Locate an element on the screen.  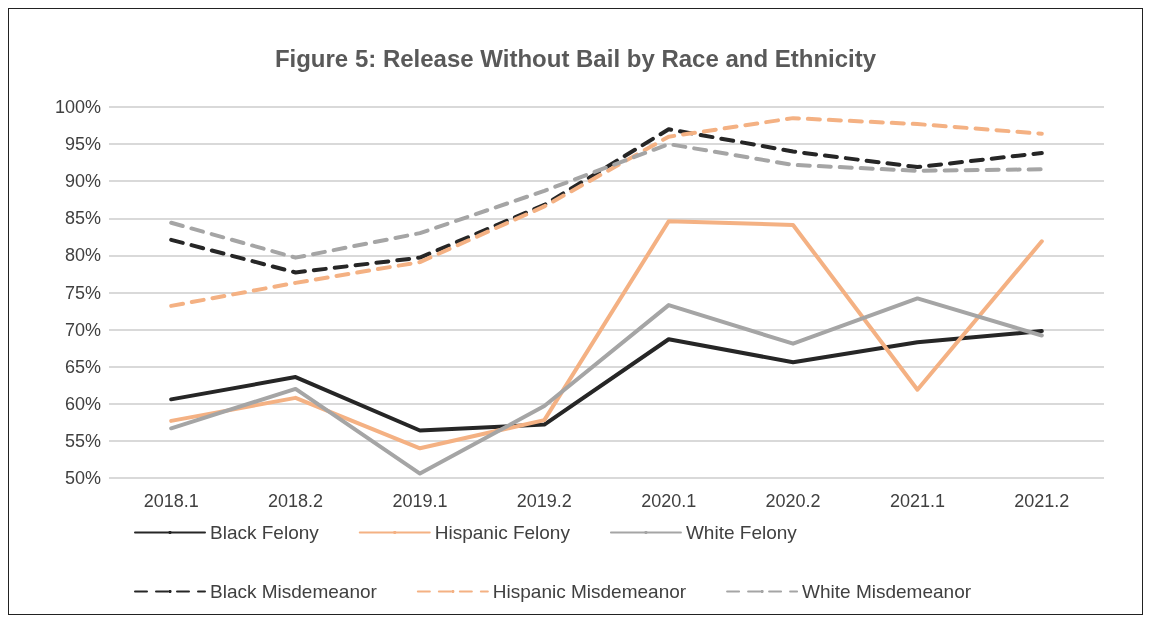
y-tick-label: 65% is located at coordinates (82, 366).